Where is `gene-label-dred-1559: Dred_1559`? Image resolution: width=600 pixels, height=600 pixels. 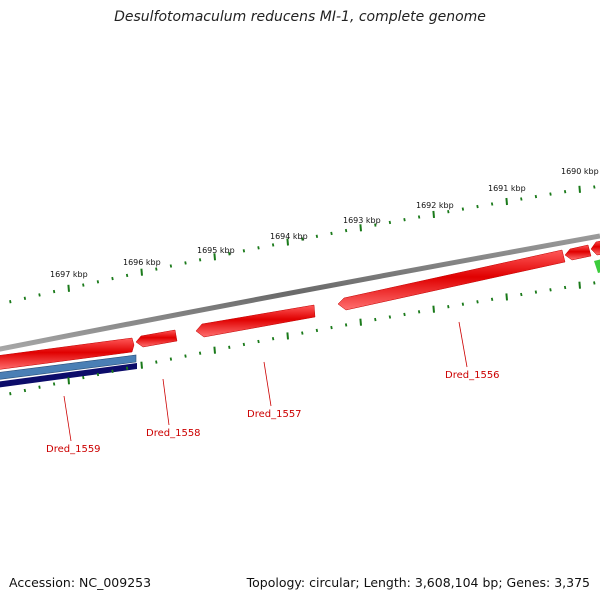 gene-label-dred-1559: Dred_1559 is located at coordinates (73, 449).